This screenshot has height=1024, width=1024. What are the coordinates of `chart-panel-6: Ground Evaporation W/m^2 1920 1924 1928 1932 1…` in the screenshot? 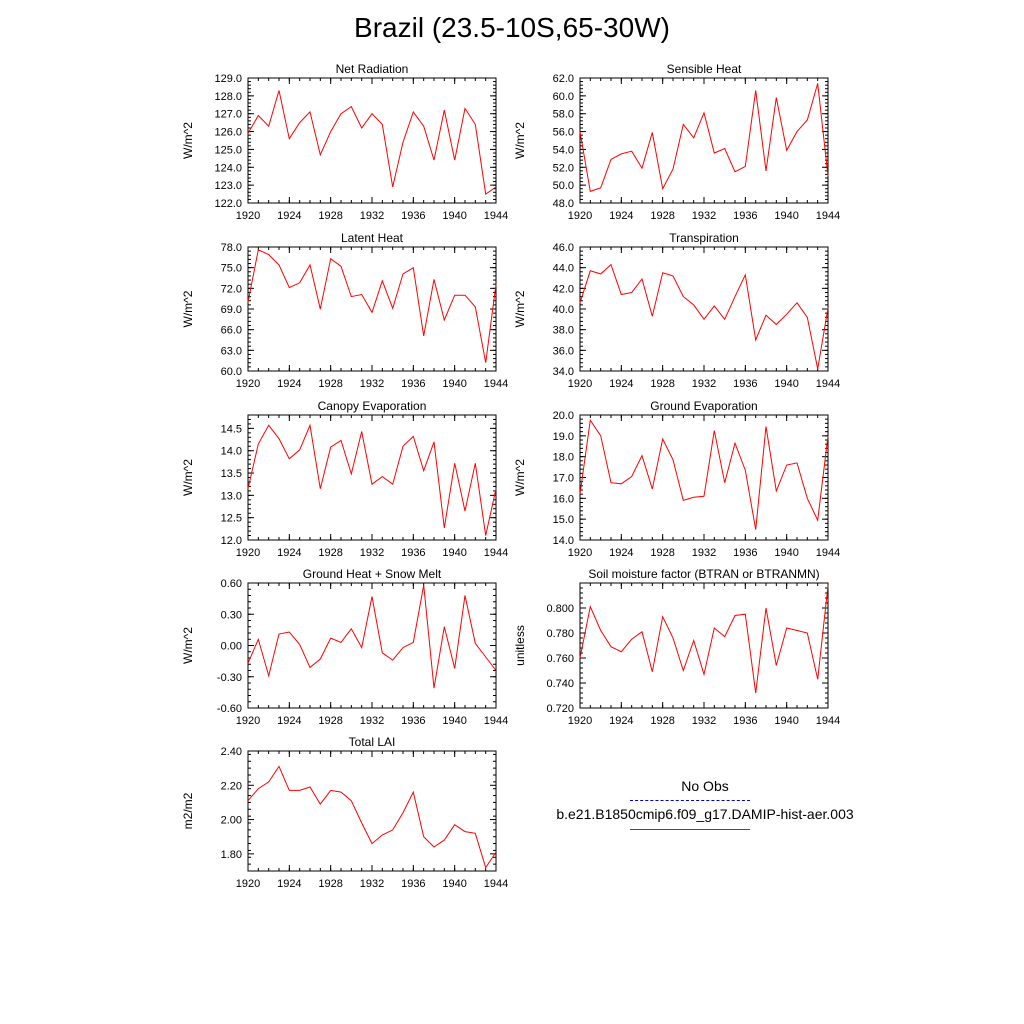 It's located at (676, 479).